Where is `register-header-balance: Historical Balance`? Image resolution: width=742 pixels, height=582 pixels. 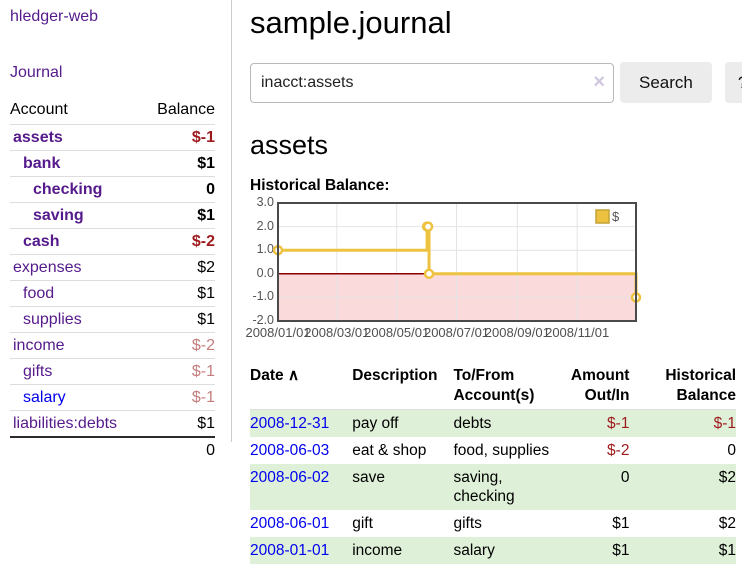
register-header-balance: Historical Balance is located at coordinates (686, 386).